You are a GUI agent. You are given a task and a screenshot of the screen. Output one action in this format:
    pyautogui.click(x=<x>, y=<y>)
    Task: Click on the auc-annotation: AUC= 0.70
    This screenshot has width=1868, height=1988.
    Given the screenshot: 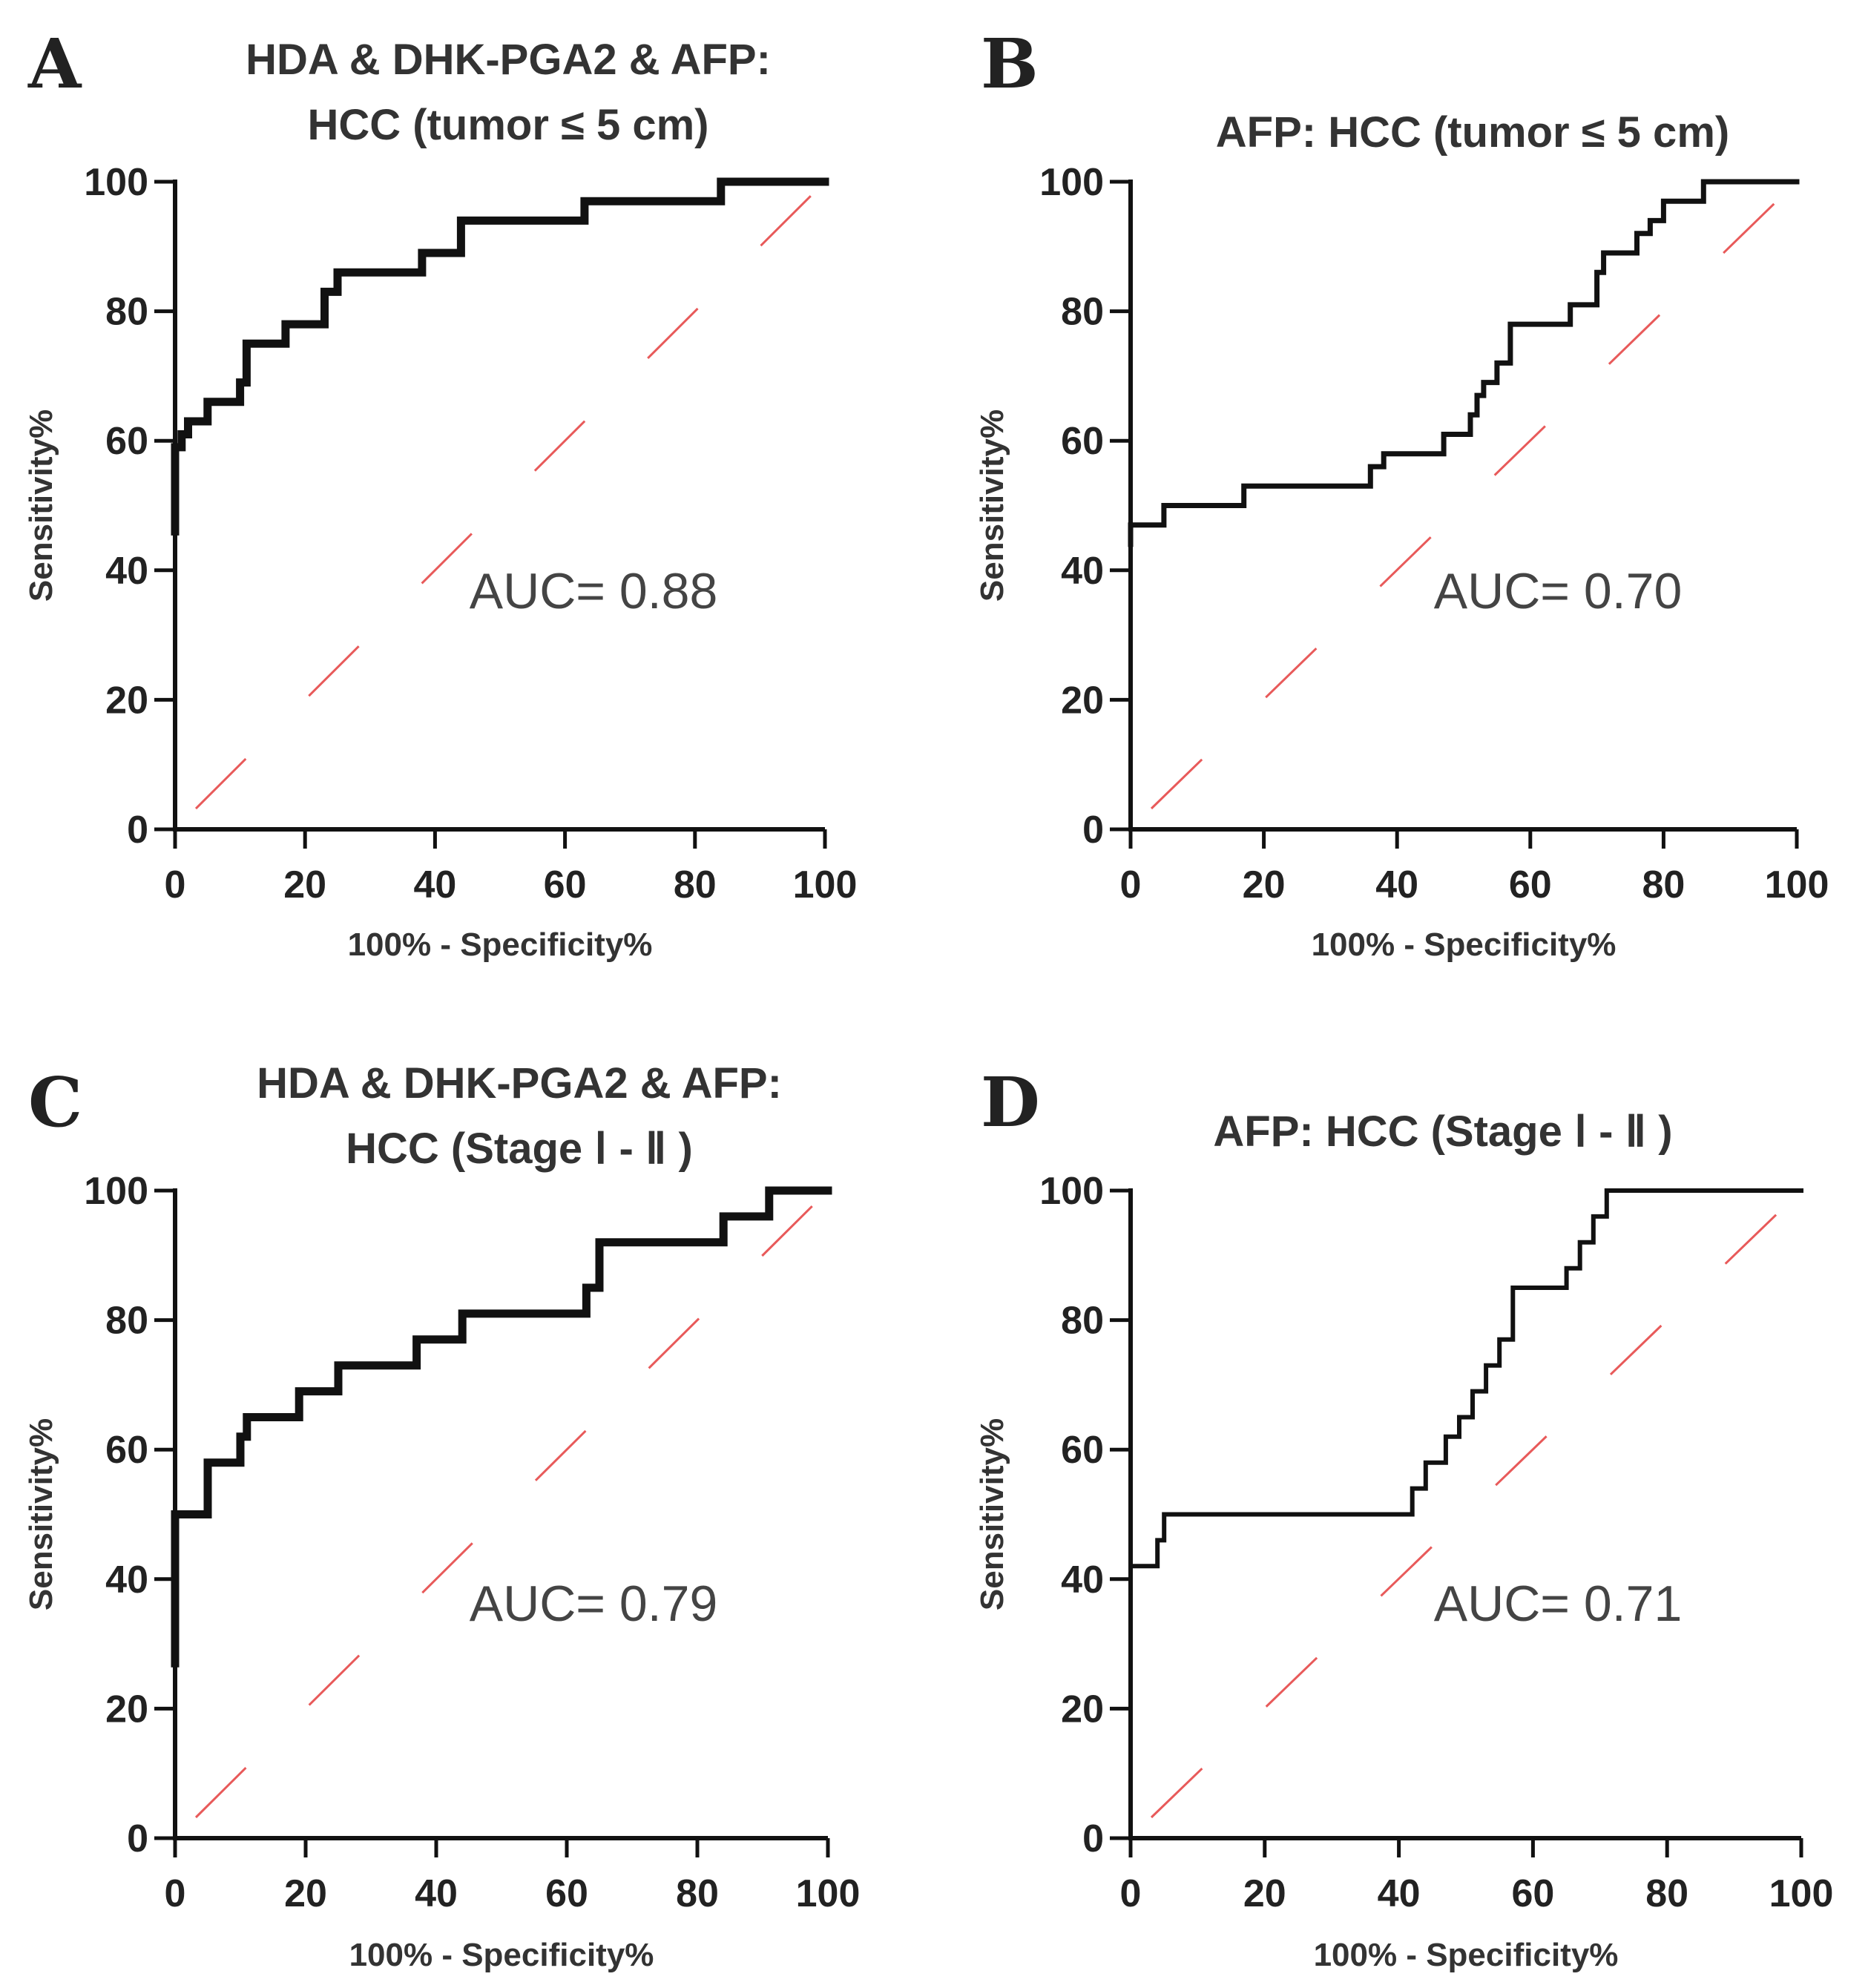 What is the action you would take?
    pyautogui.click(x=1558, y=591)
    